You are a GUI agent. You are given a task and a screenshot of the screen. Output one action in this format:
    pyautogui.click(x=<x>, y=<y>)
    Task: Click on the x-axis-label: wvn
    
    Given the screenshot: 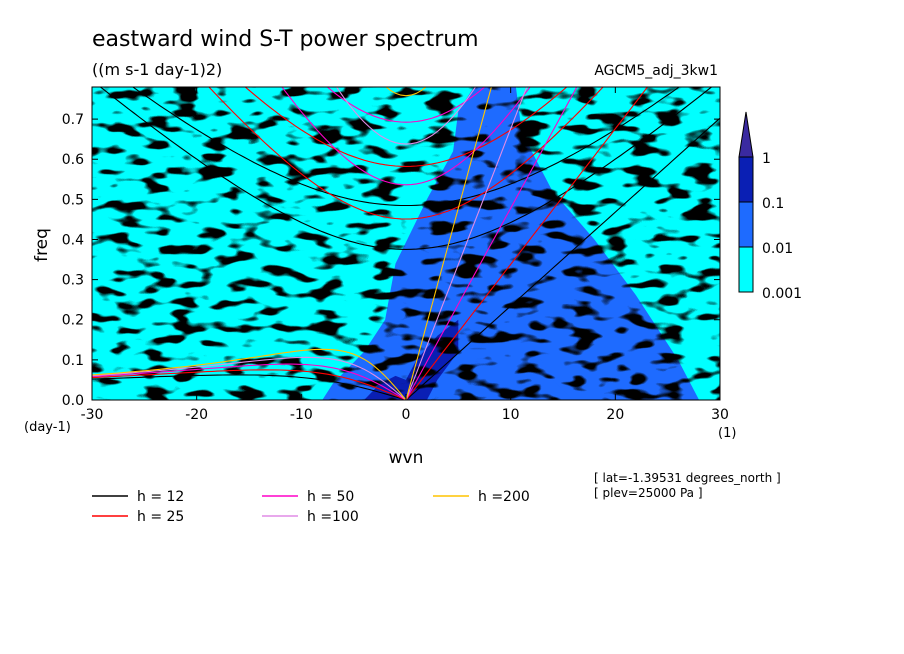 What is the action you would take?
    pyautogui.click(x=406, y=458)
    